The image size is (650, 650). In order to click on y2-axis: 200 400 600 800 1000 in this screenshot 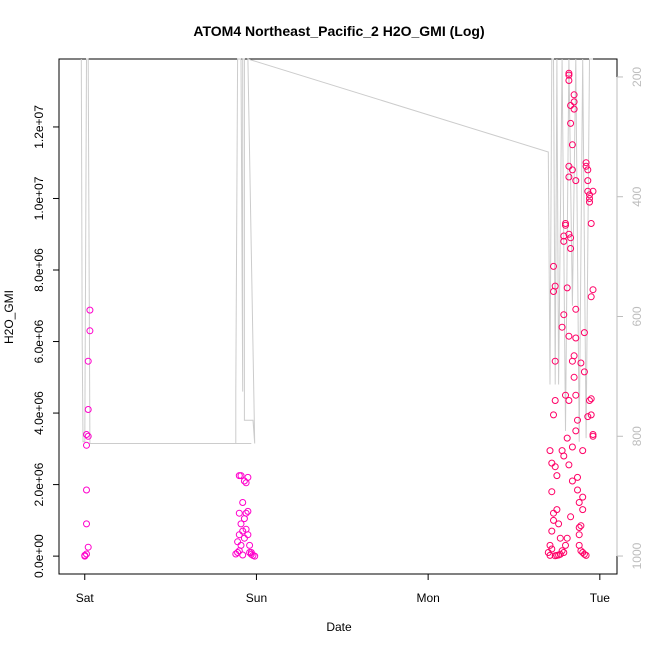, I will do `click(630, 318)`.